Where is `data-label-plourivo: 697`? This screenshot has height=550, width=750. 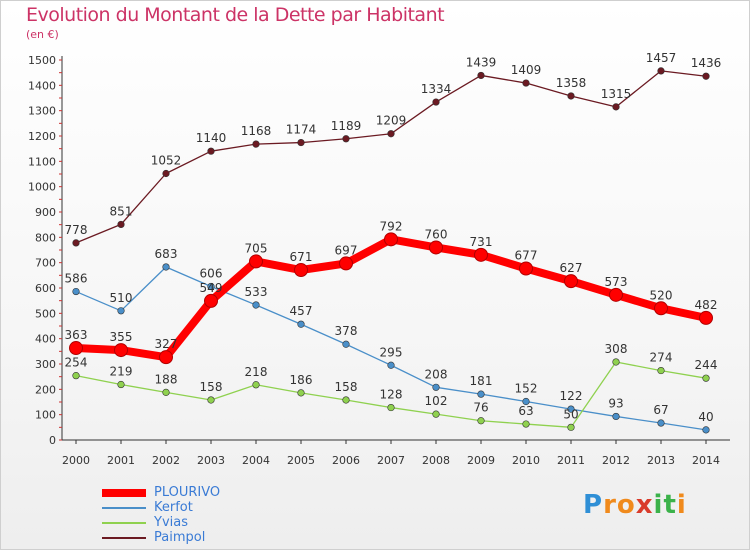 data-label-plourivo: 697 is located at coordinates (346, 250).